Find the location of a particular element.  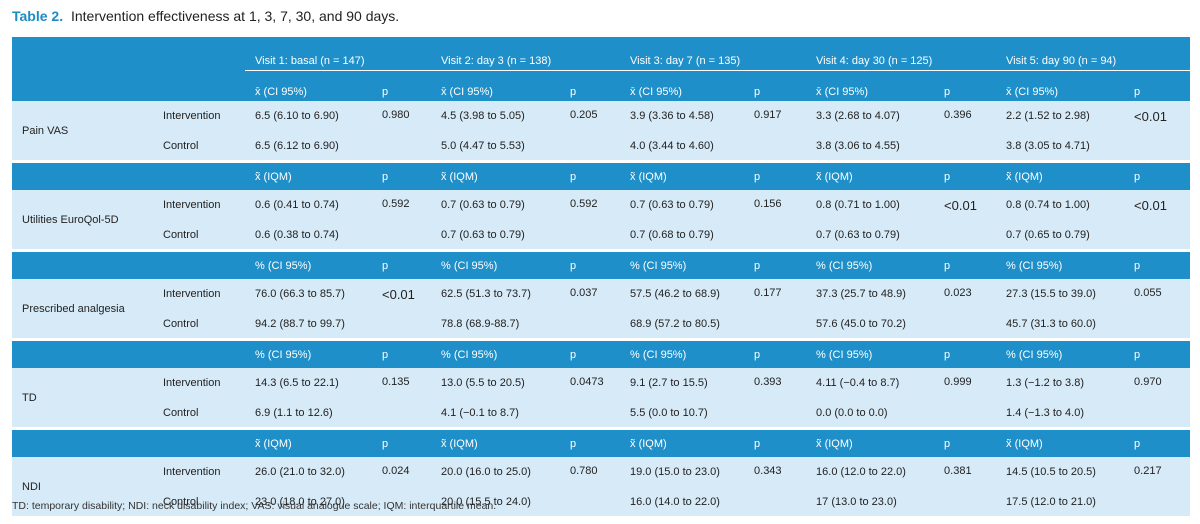

intervention-value: 27.3 (15.5 to 39.0) is located at coordinates (1060, 294).